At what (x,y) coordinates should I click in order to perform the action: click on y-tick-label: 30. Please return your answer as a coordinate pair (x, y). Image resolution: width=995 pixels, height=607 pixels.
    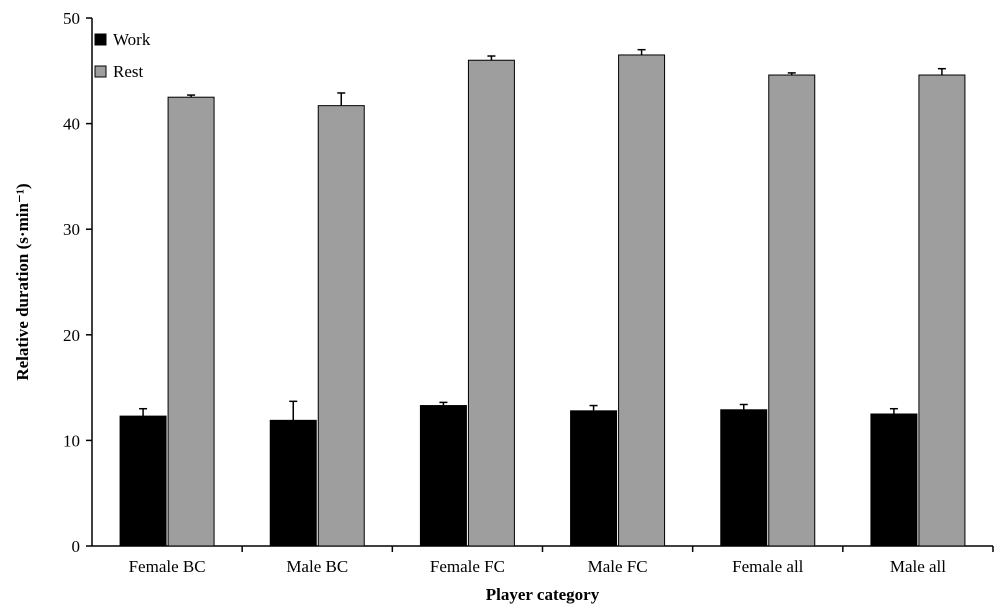
    Looking at the image, I should click on (71, 229).